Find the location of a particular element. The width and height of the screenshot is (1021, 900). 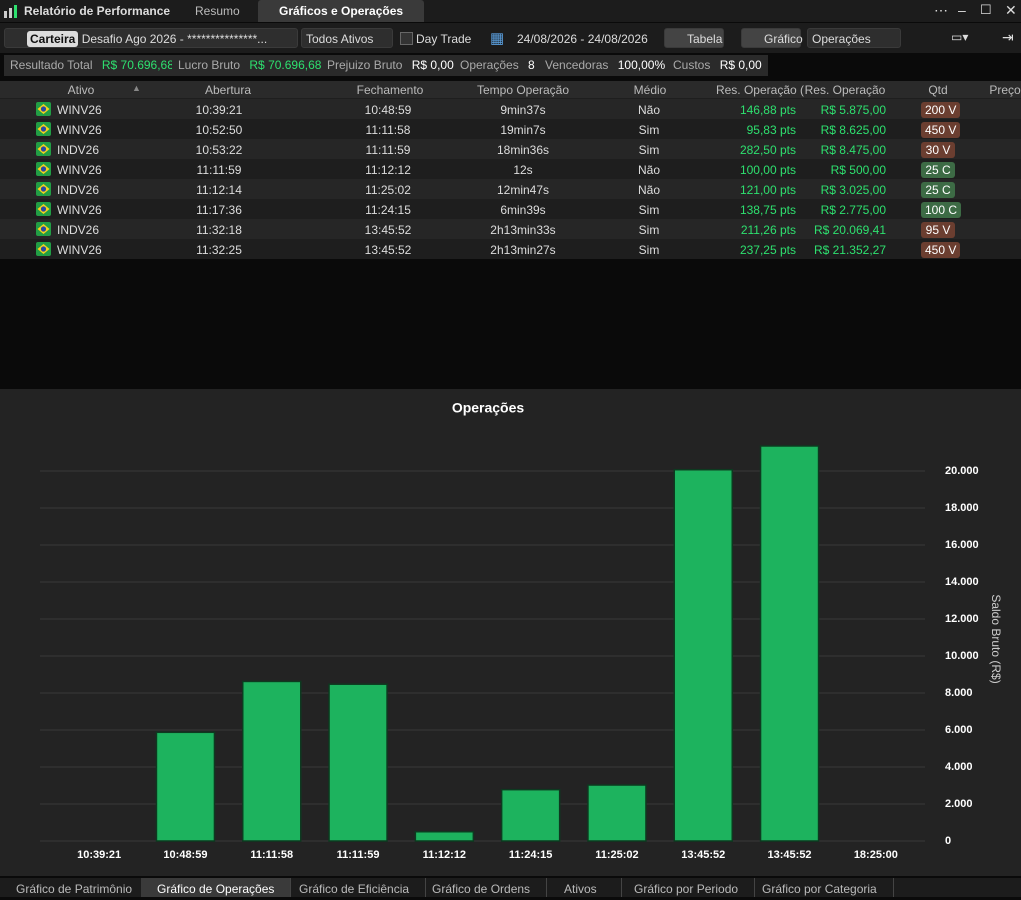

column-header: Abertura is located at coordinates (228, 90).